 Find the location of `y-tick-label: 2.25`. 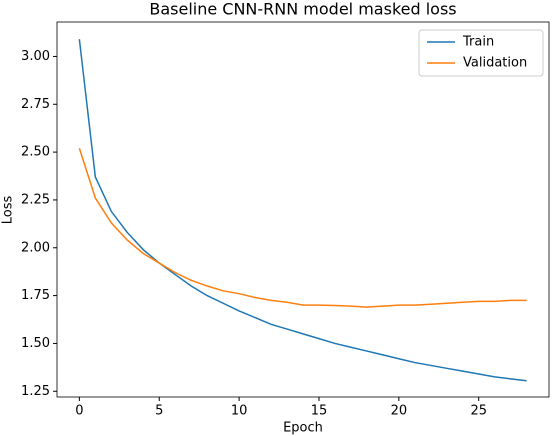

y-tick-label: 2.25 is located at coordinates (35, 199).